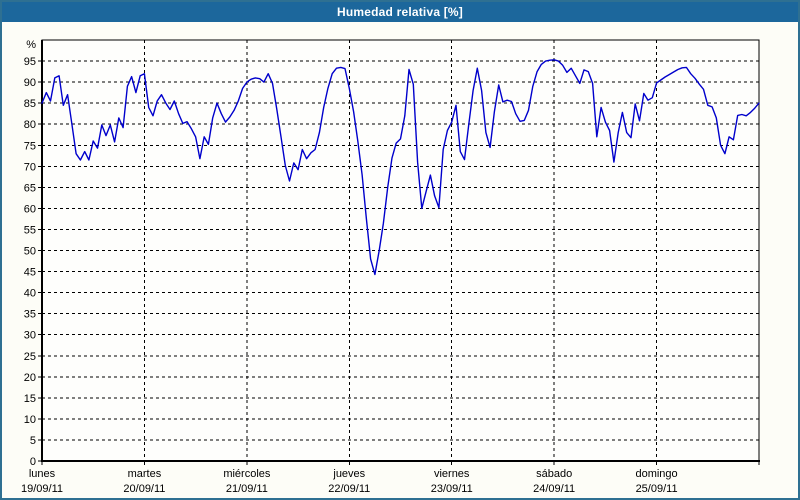  I want to click on y-tick-label: 45, so click(30, 273).